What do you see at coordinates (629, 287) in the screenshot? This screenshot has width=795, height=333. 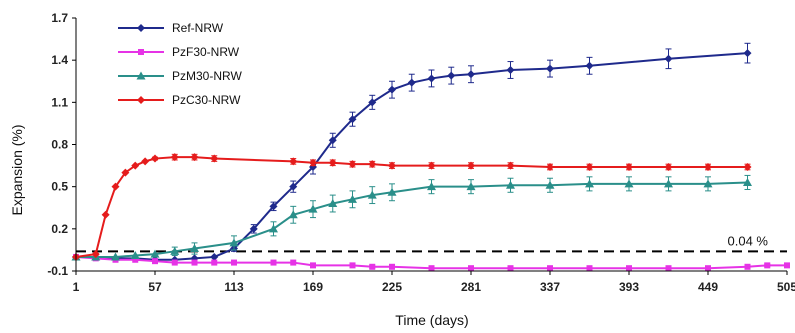 I see `x-tick-label: 393` at bounding box center [629, 287].